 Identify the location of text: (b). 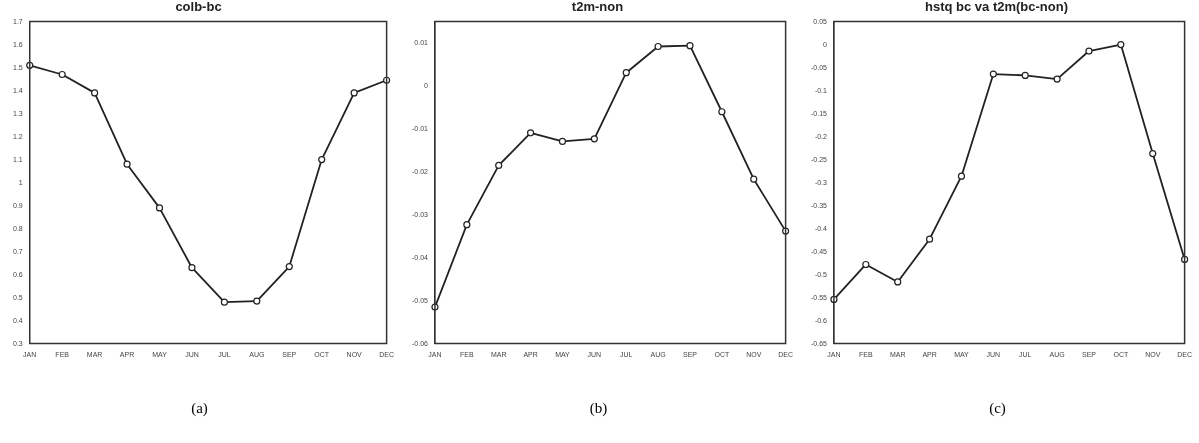
(598, 408).